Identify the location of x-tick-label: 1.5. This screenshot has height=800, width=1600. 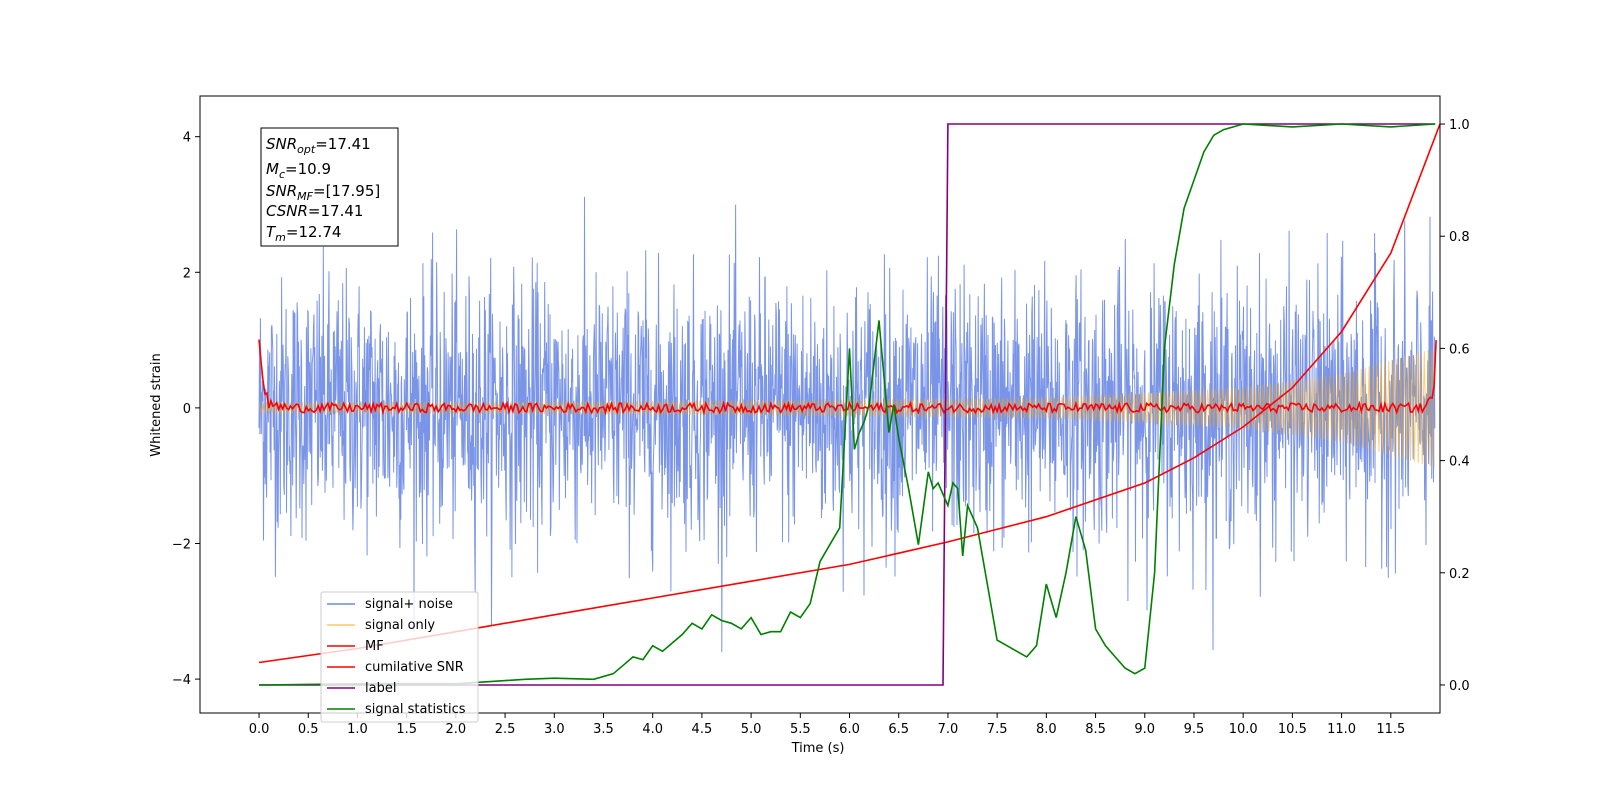
(406, 729).